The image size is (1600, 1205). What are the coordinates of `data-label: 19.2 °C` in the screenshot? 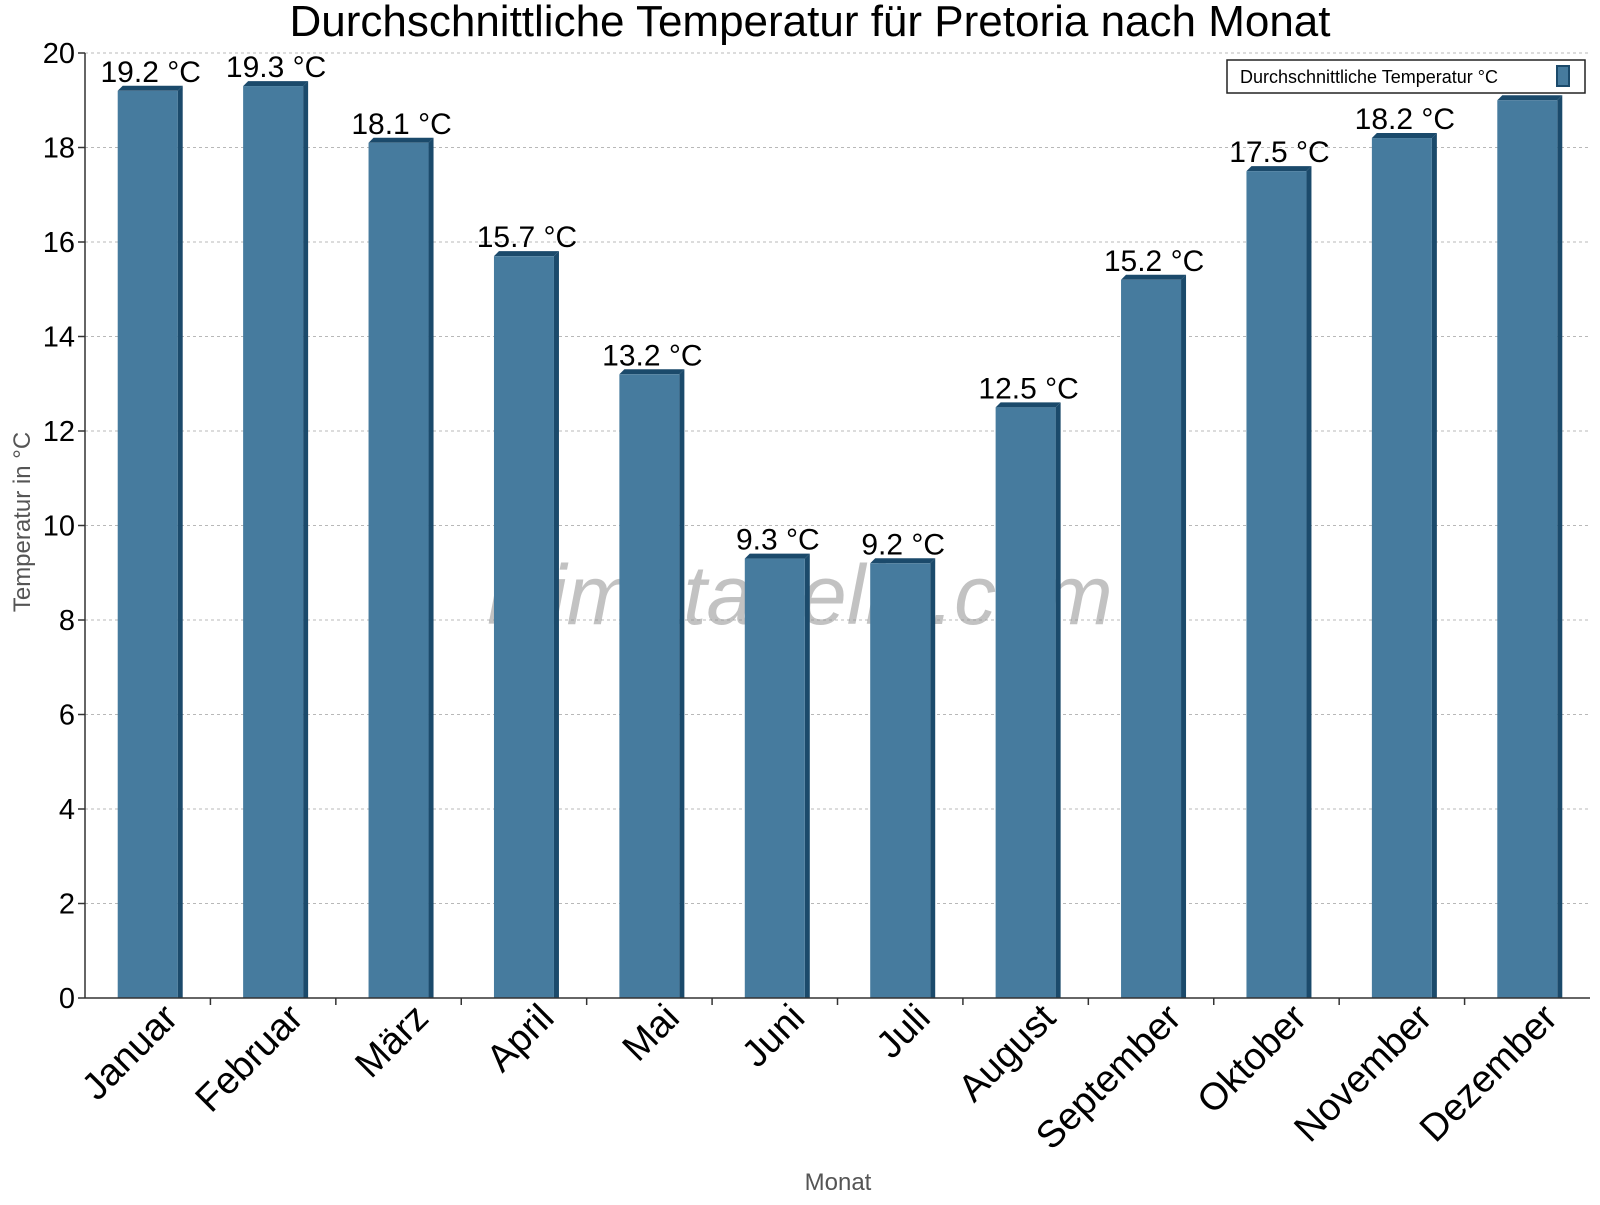 It's located at (151, 72).